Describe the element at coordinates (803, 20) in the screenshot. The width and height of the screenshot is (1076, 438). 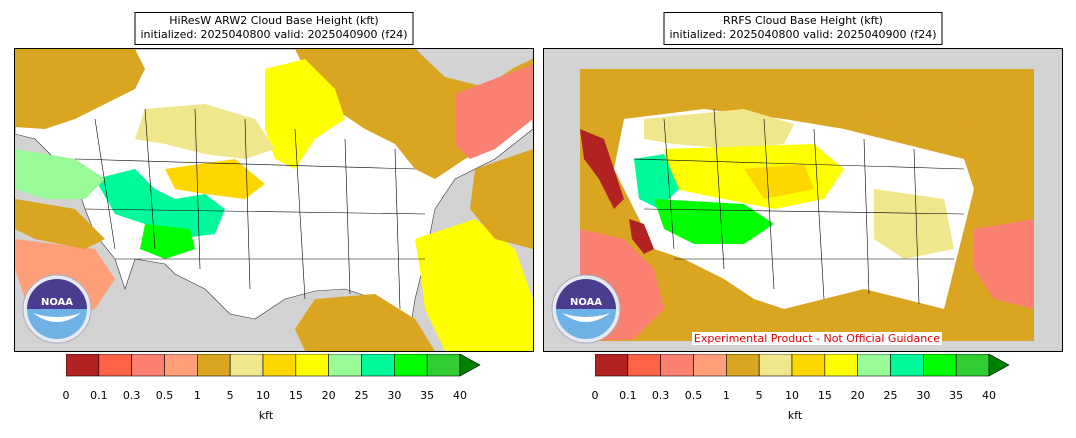
I see `panel-title-line1: RRFS Cloud Base Height (kft)` at that location.